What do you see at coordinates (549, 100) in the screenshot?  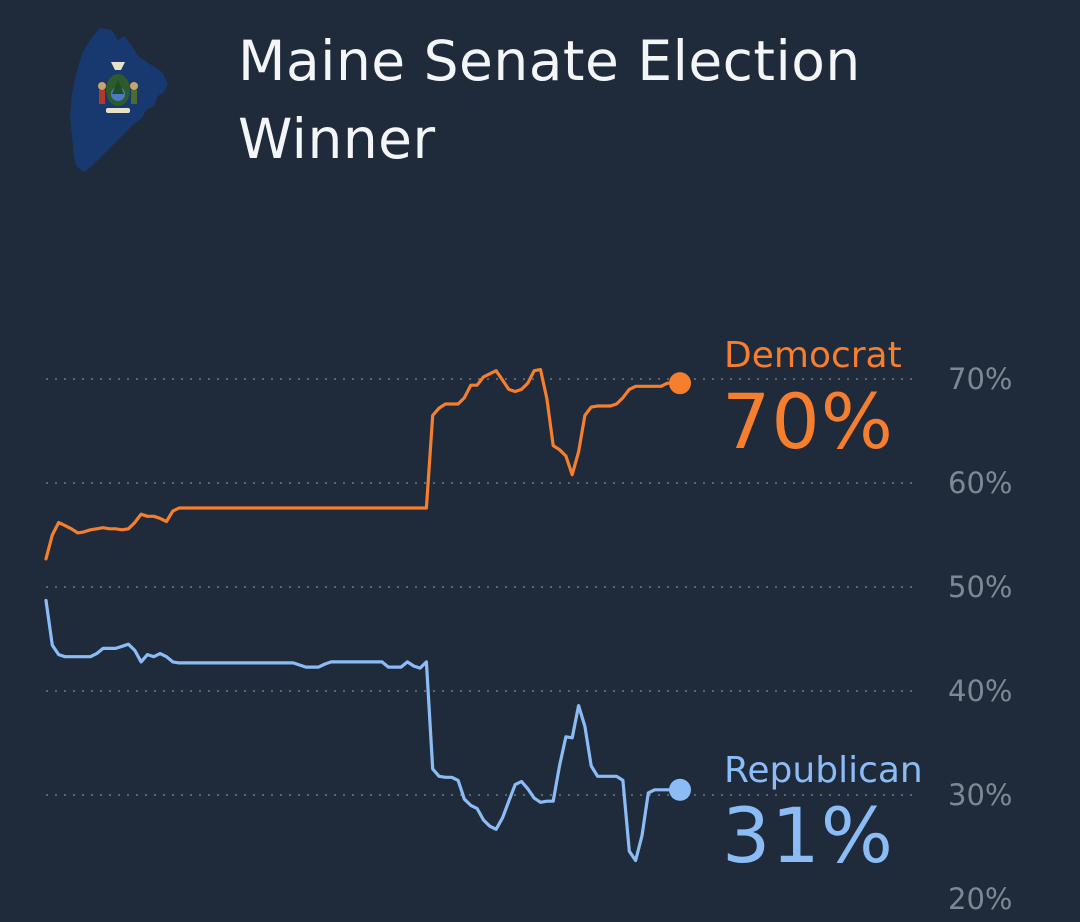 I see `chart-title: Maine Senate Election Winner` at bounding box center [549, 100].